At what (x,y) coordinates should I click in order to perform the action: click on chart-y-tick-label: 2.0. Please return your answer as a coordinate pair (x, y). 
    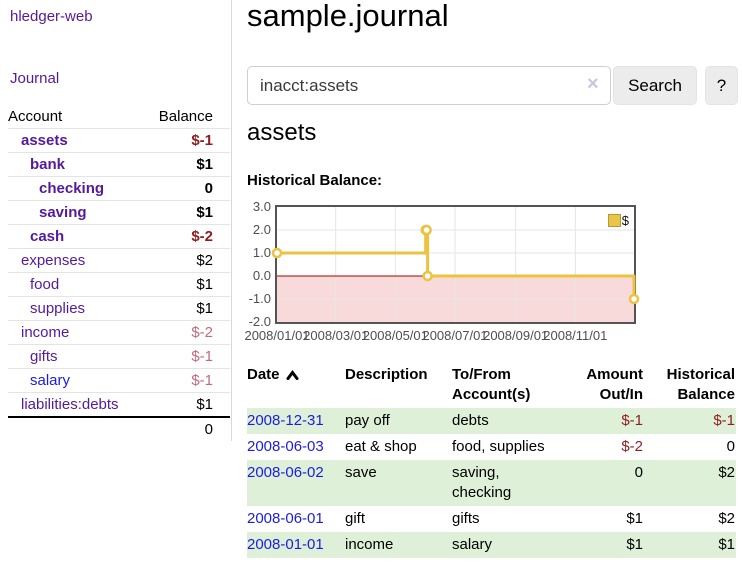
    Looking at the image, I should click on (261, 229).